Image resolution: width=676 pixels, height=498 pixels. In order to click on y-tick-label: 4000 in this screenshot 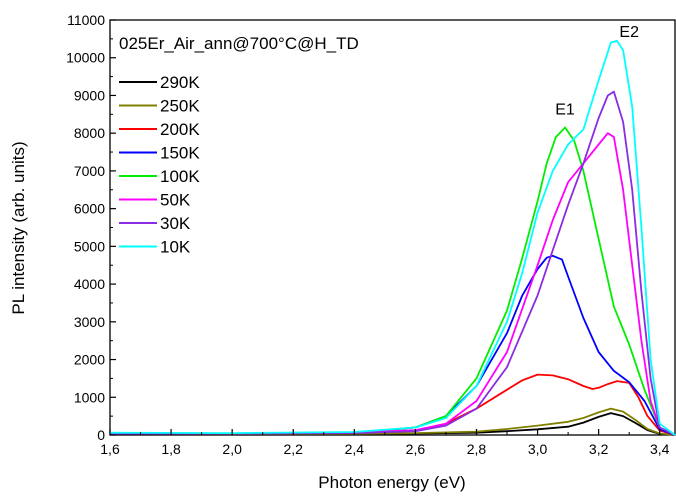, I will do `click(89, 284)`.